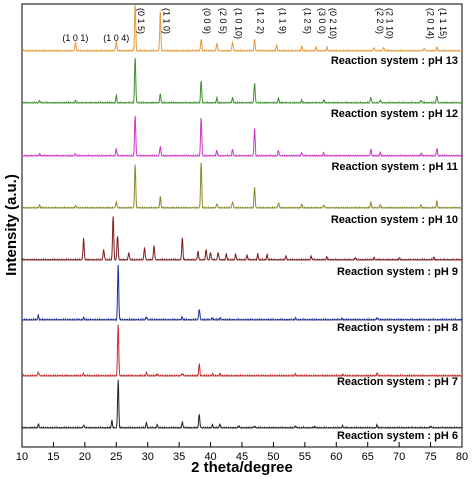 The height and width of the screenshot is (479, 474). I want to click on x-axis: 10 15 20 25 30 35 40 45 50 55 60 65 70 75 80, so click(242, 452).